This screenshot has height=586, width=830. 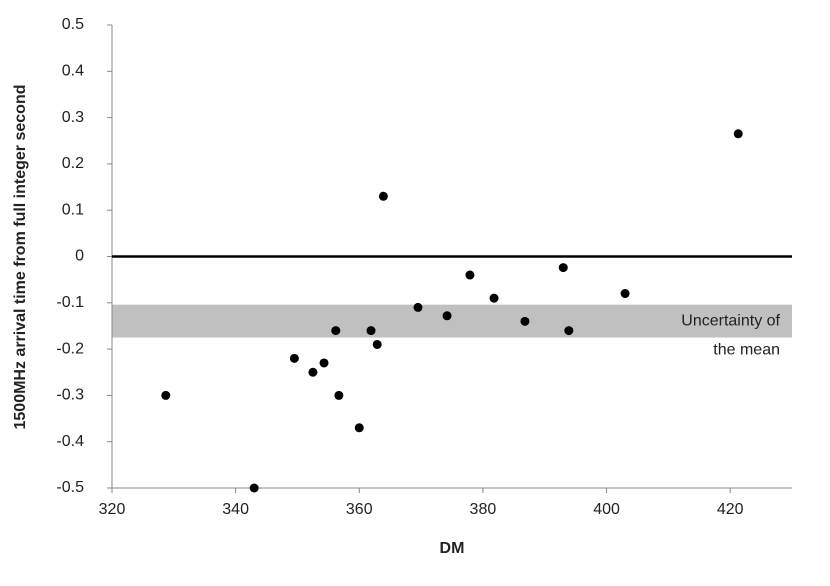 What do you see at coordinates (79, 256) in the screenshot?
I see `y-tick-label: 0` at bounding box center [79, 256].